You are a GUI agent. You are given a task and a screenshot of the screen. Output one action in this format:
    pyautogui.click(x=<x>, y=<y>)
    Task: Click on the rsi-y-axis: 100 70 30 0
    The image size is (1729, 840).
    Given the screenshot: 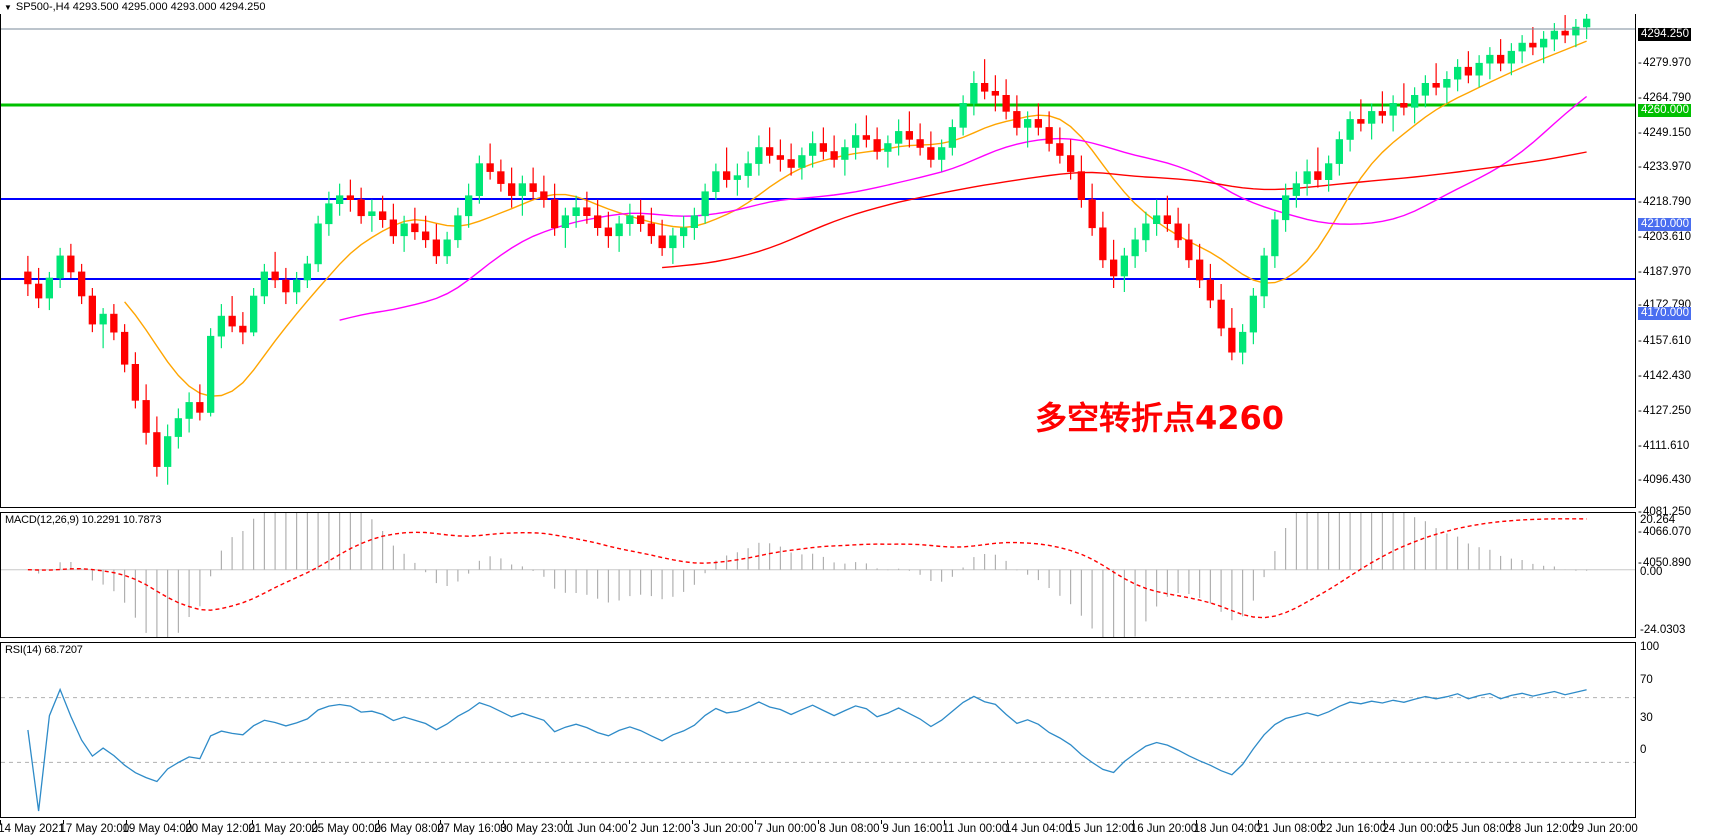 What is the action you would take?
    pyautogui.click(x=1683, y=729)
    